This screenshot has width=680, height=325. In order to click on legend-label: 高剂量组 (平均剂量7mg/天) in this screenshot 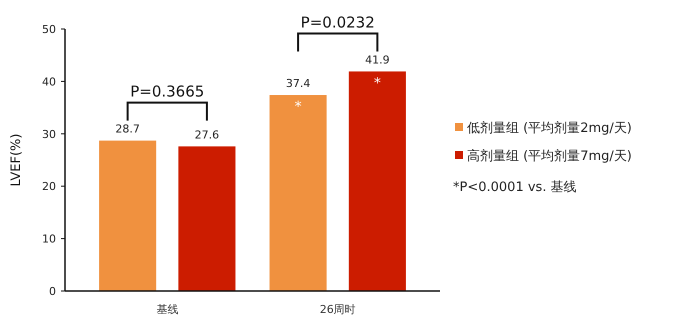, I will do `click(549, 156)`.